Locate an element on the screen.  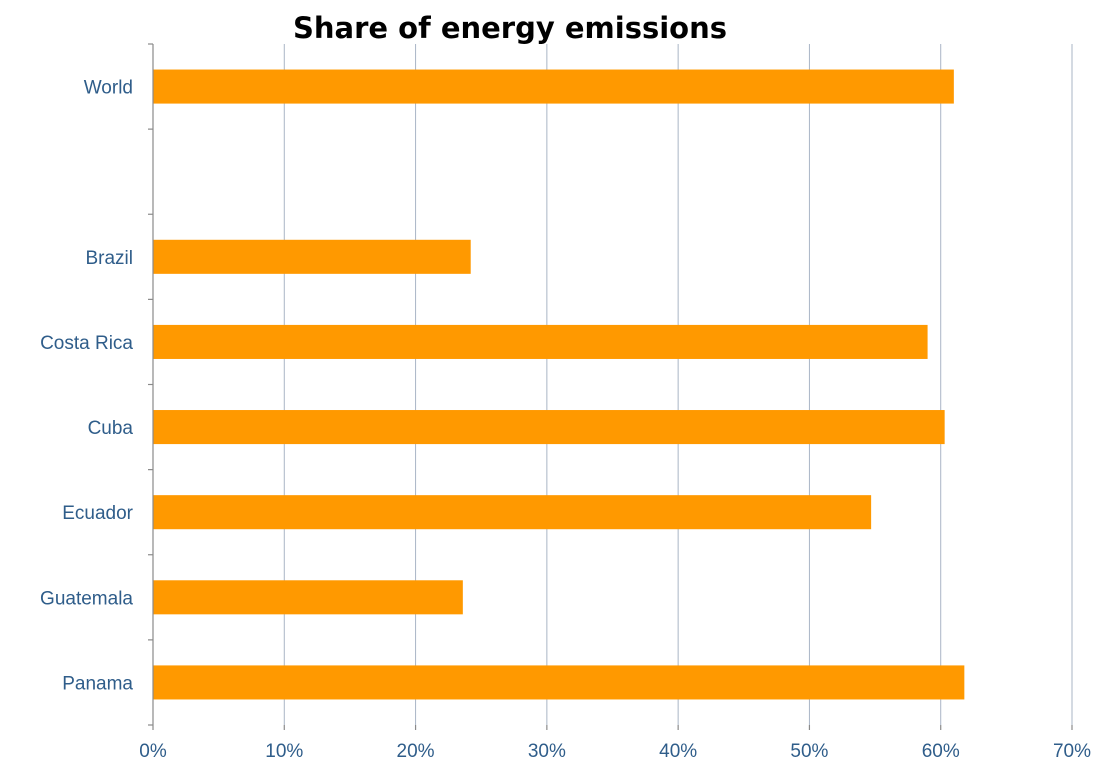
x-tick-label: 10% is located at coordinates (284, 751).